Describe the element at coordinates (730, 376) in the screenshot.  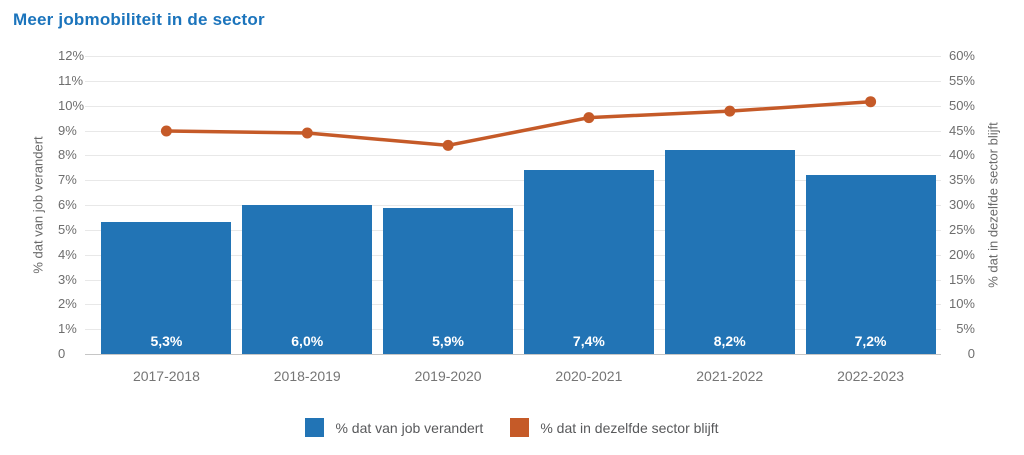
I see `category-label-2021-2022: 2021-2022` at that location.